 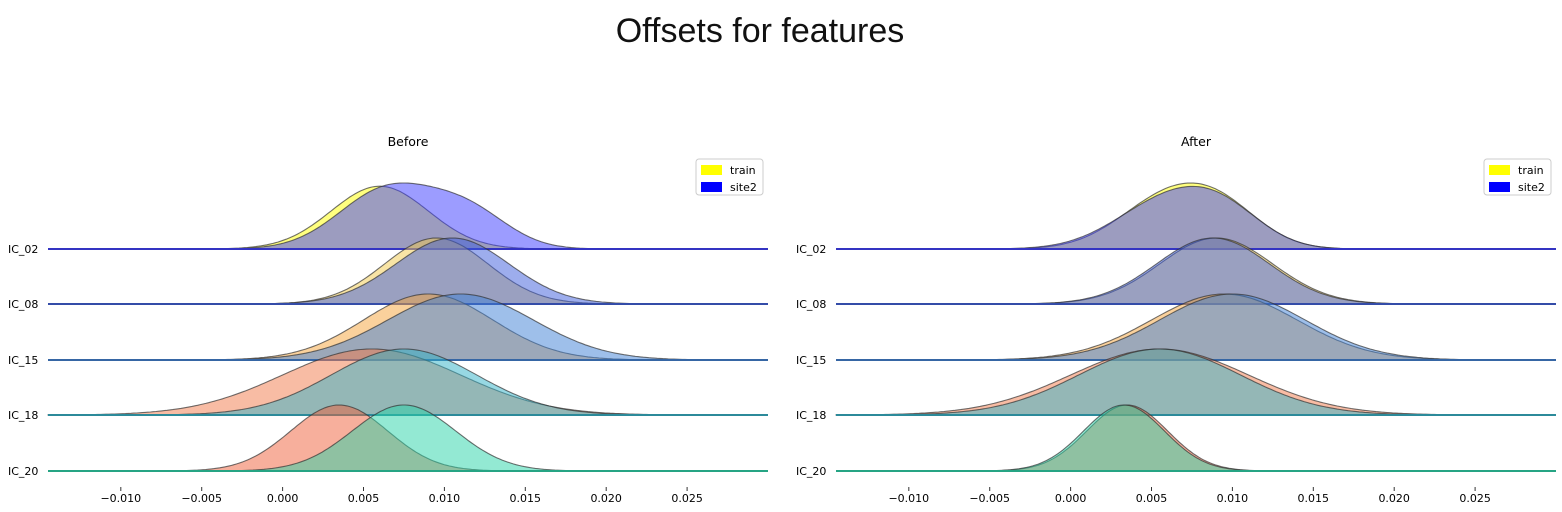 What do you see at coordinates (1196, 141) in the screenshot?
I see `panel-title: After` at bounding box center [1196, 141].